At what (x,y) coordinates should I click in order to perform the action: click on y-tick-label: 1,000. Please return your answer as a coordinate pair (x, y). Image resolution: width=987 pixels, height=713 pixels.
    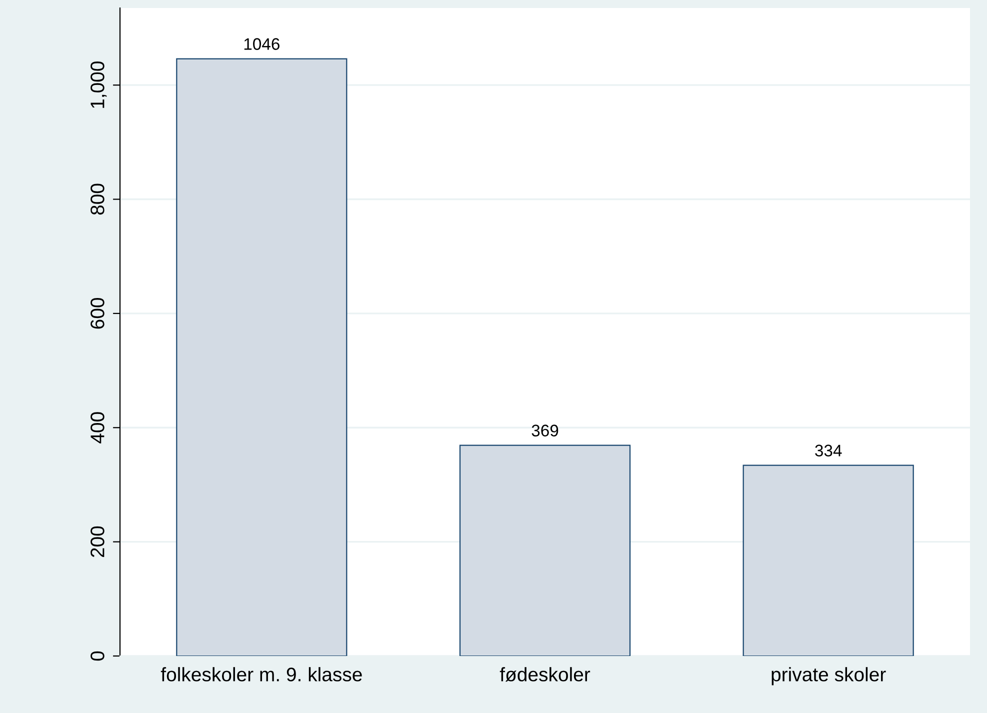
    Looking at the image, I should click on (98, 85).